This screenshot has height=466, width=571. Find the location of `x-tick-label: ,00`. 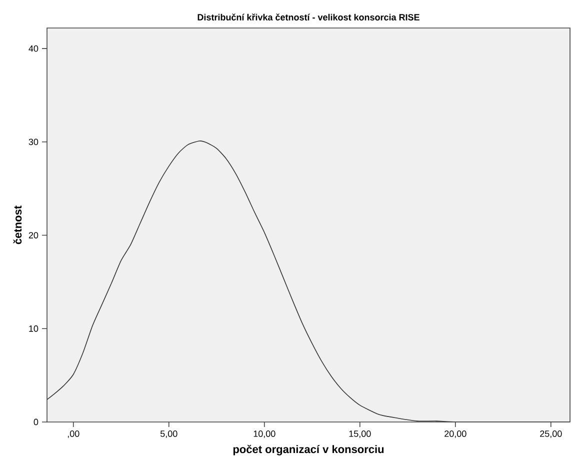

x-tick-label: ,00 is located at coordinates (74, 434).